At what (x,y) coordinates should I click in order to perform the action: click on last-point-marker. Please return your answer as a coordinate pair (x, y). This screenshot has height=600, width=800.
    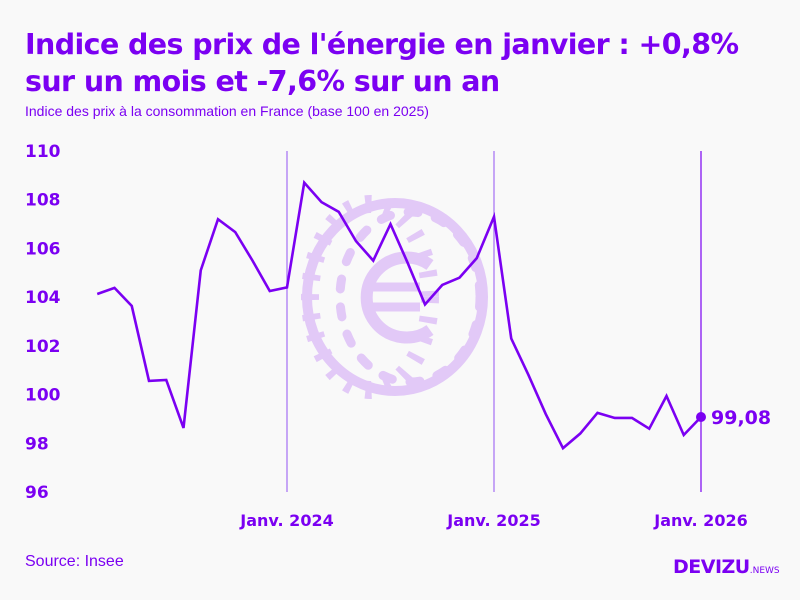
    Looking at the image, I should click on (701, 416).